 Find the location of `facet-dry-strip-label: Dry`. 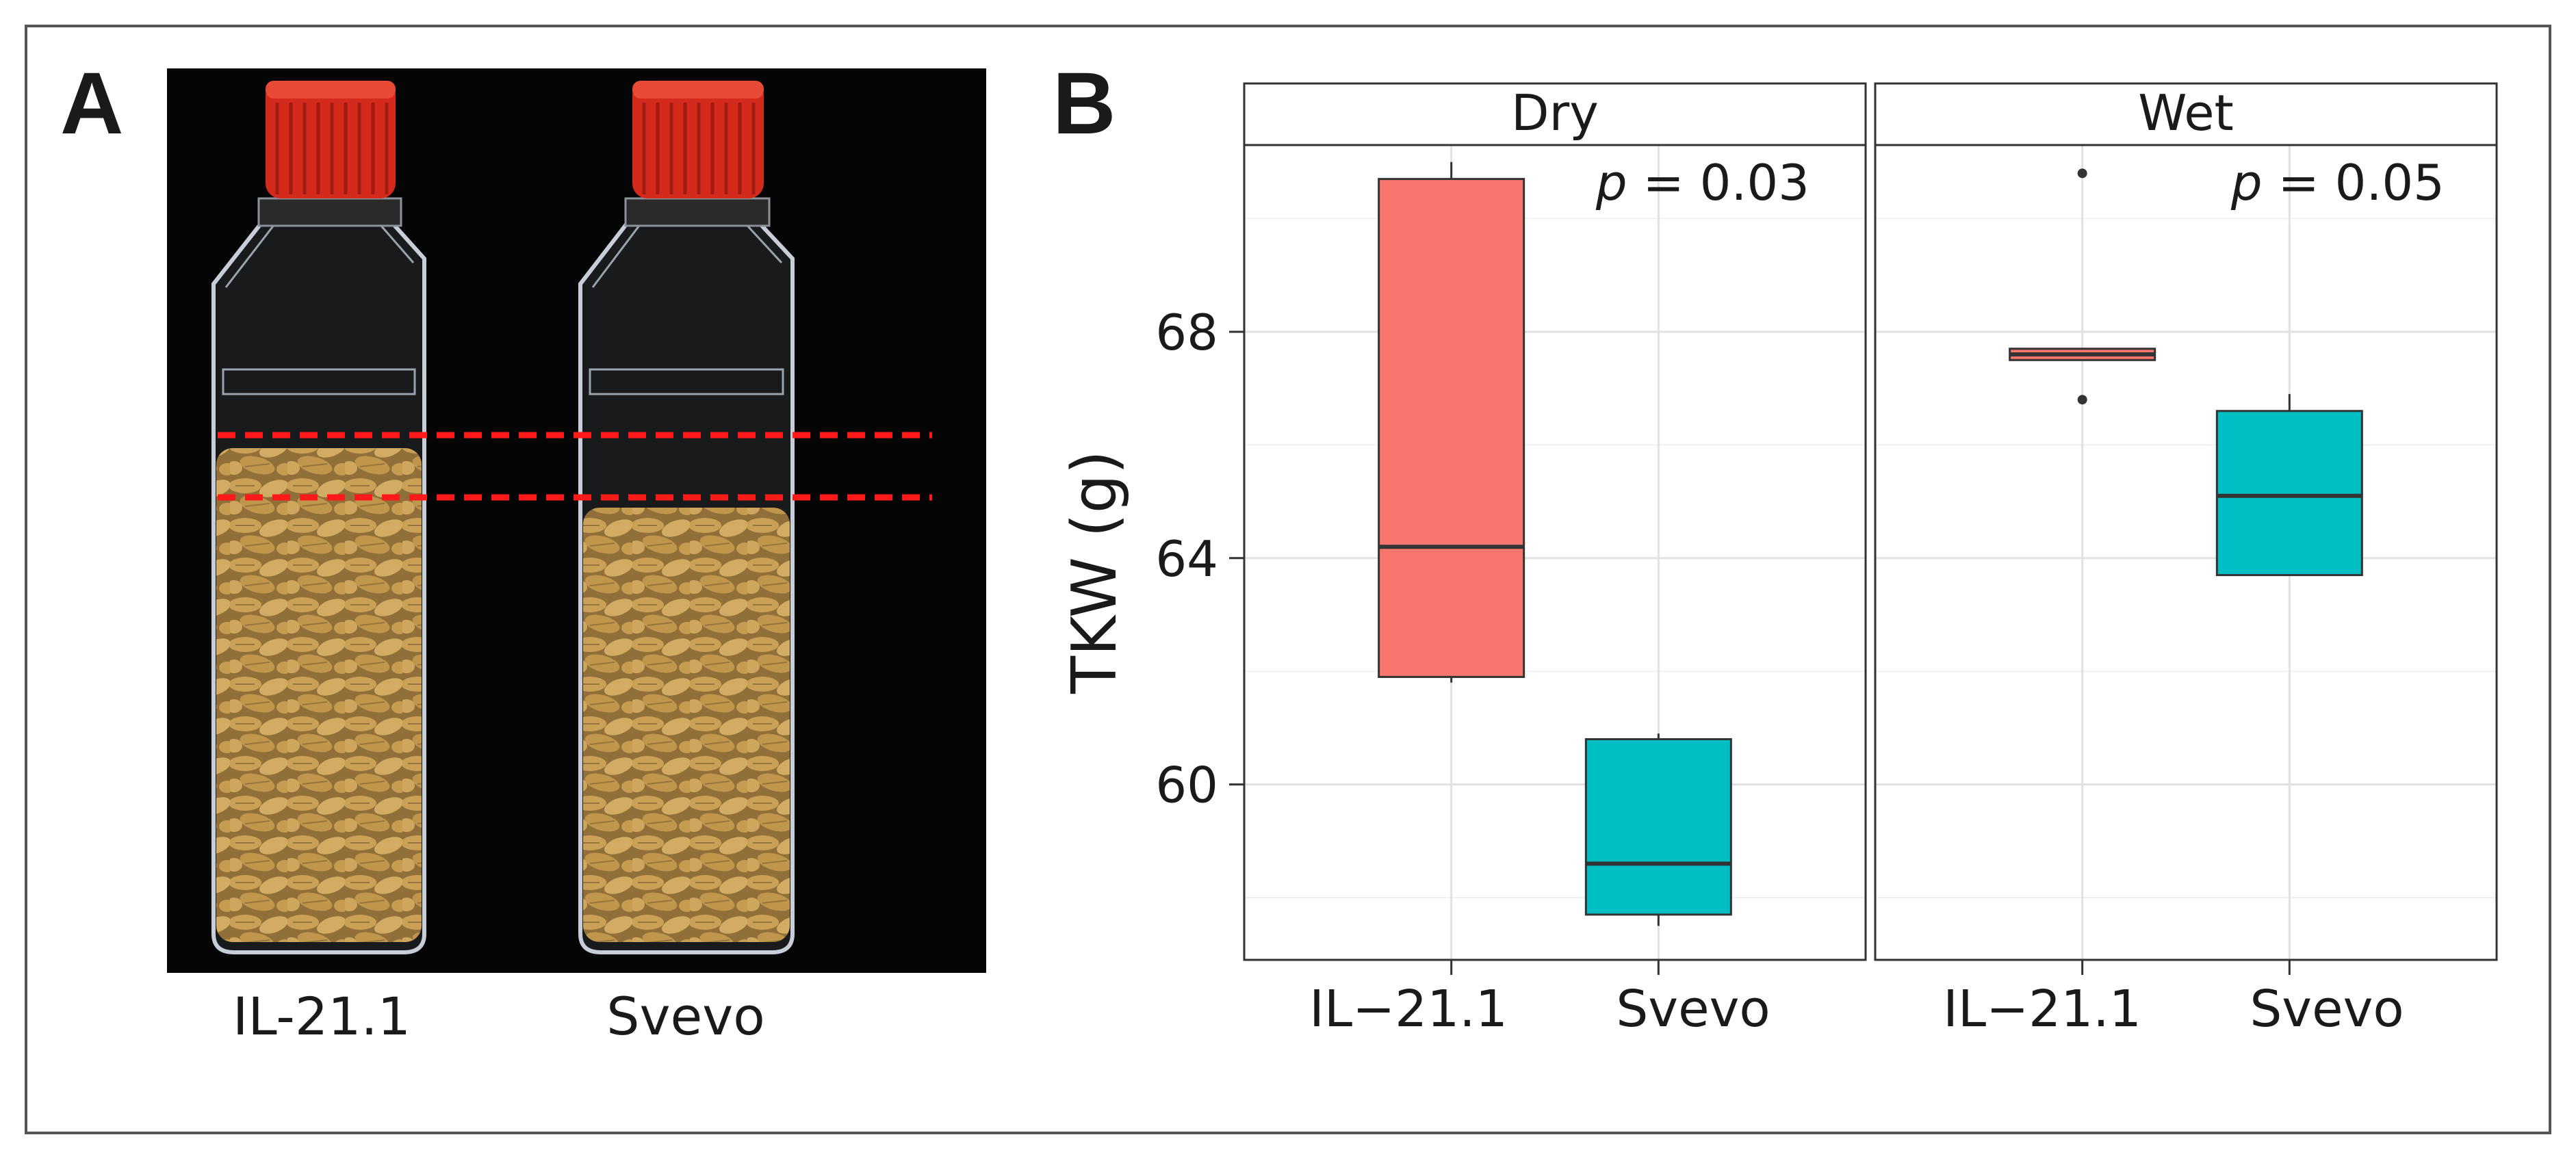

facet-dry-strip-label: Dry is located at coordinates (1555, 113).